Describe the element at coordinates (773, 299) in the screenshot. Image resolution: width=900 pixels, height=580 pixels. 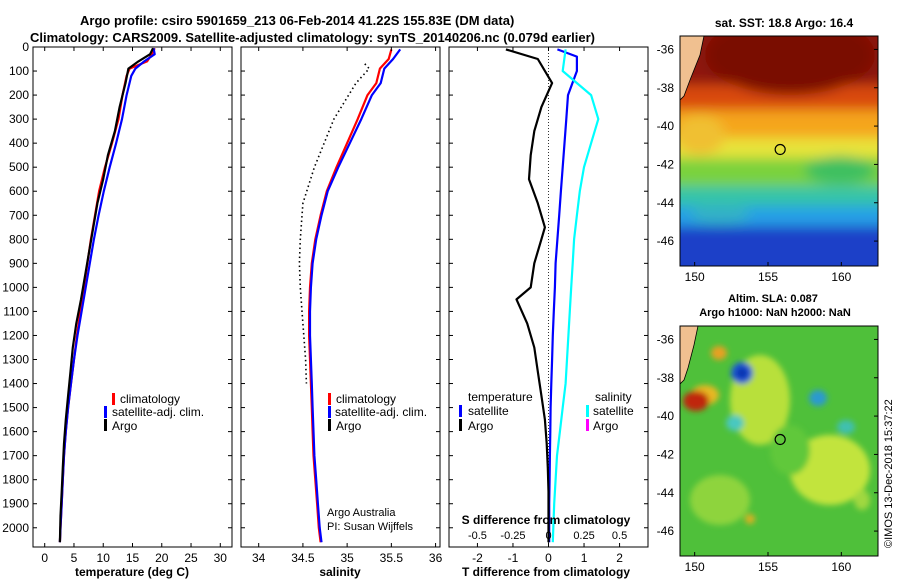
I see `sla-title: Altim. SLA: 0.087` at that location.